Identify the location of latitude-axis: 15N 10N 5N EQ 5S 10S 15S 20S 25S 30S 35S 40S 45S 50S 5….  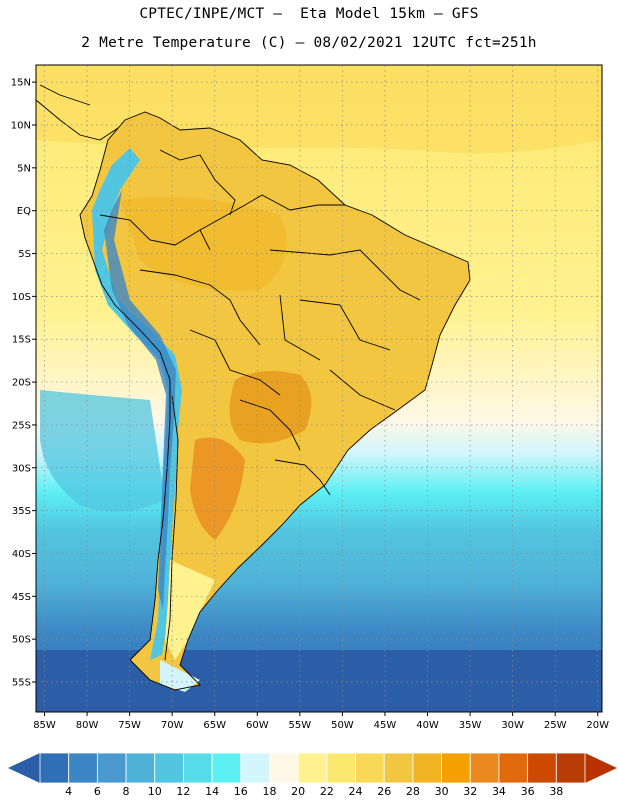
(23, 383).